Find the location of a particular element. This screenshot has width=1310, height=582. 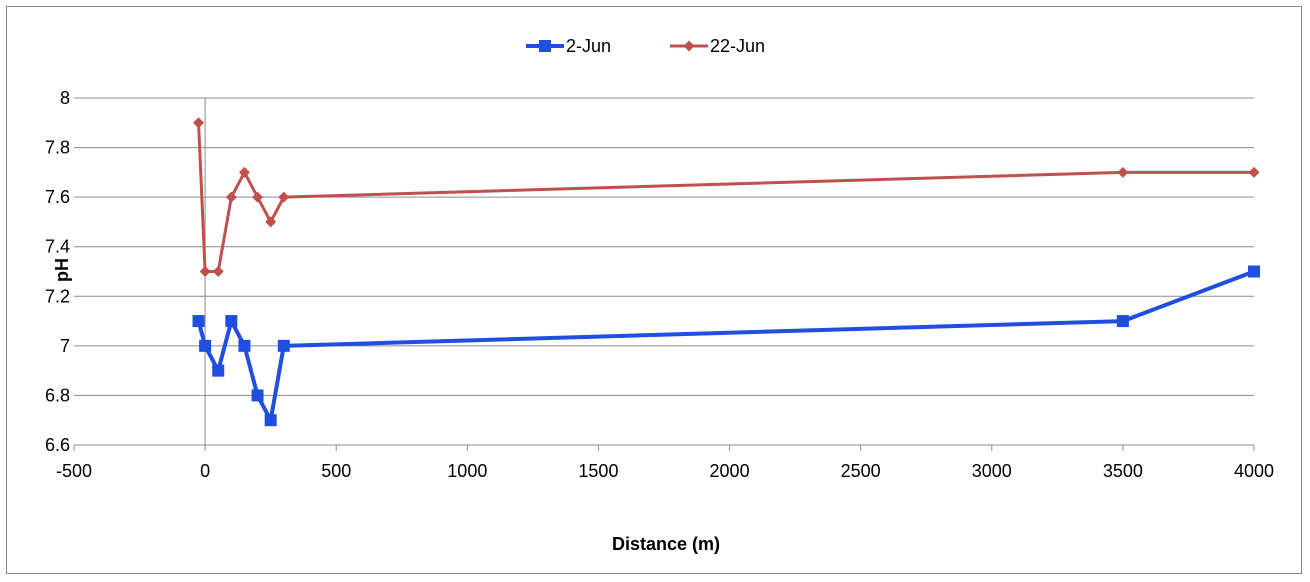

y-tick-labels: 6.6 6.8 7 7.2 7.4 7.6 7.8 8 is located at coordinates (57, 271).